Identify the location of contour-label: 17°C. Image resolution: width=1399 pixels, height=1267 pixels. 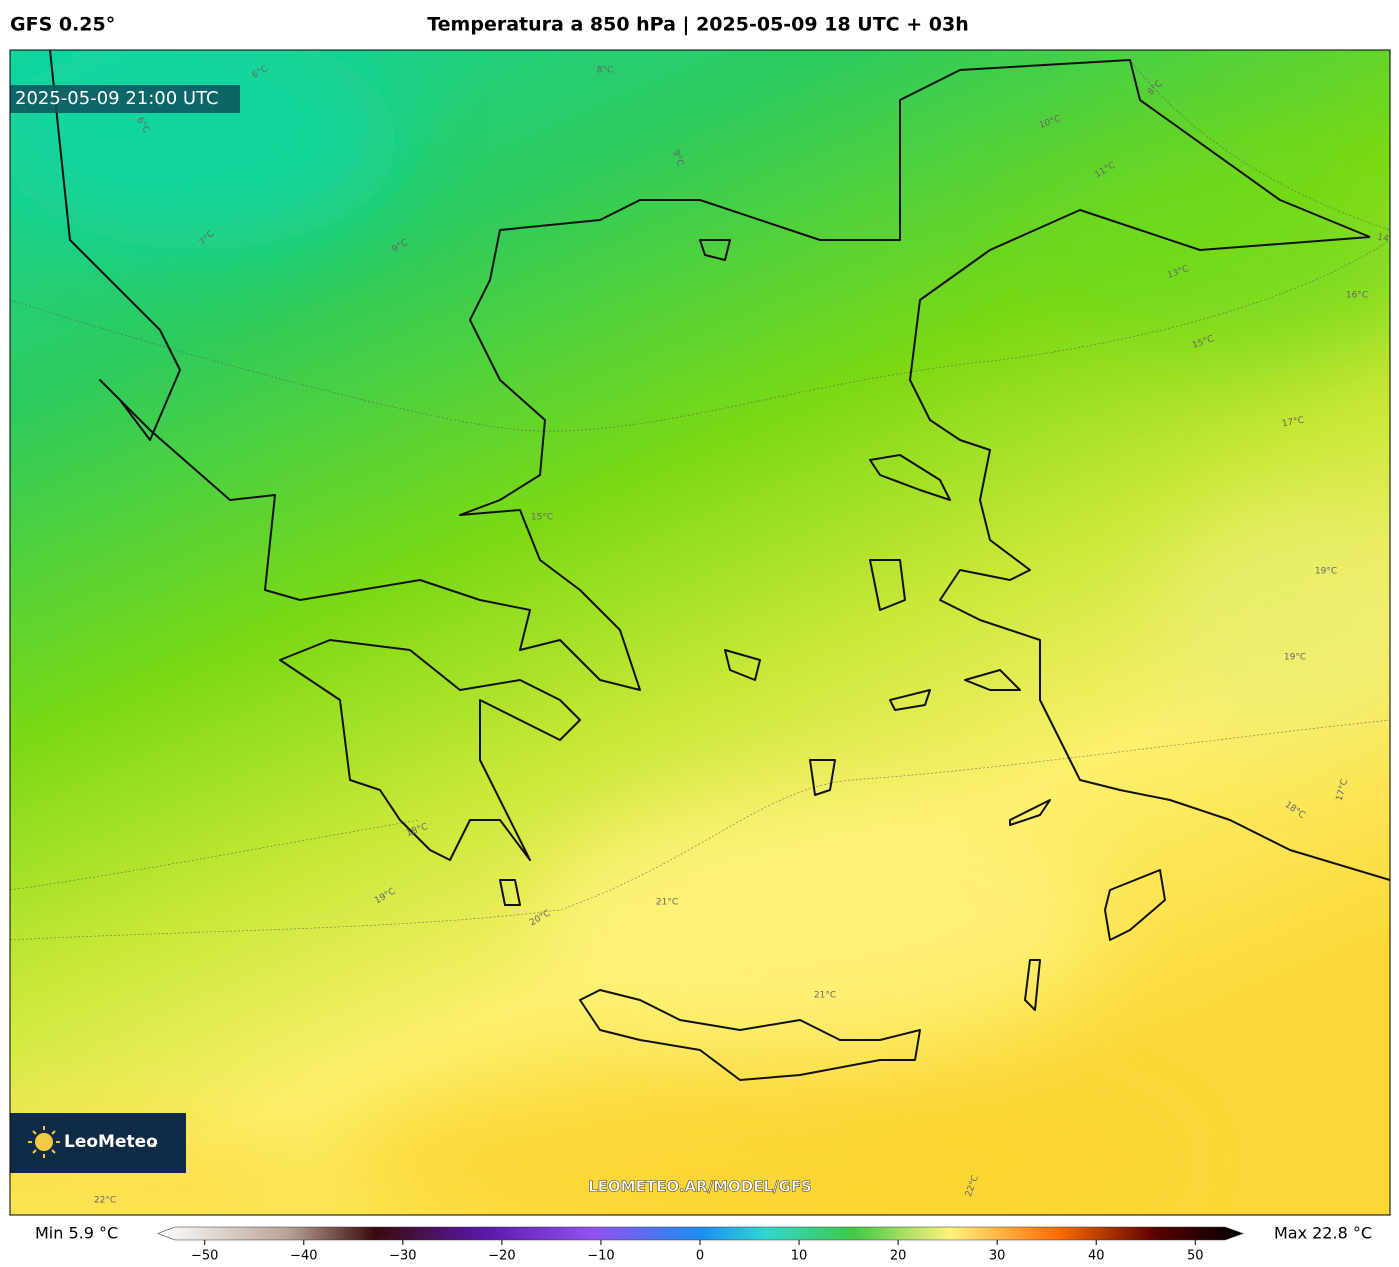
(1293, 423).